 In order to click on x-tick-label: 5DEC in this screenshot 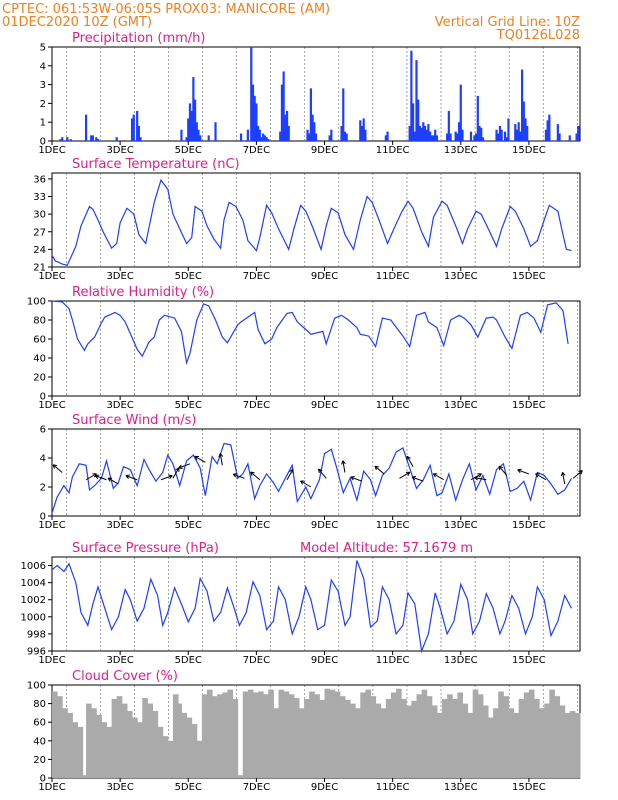, I will do `click(188, 660)`.